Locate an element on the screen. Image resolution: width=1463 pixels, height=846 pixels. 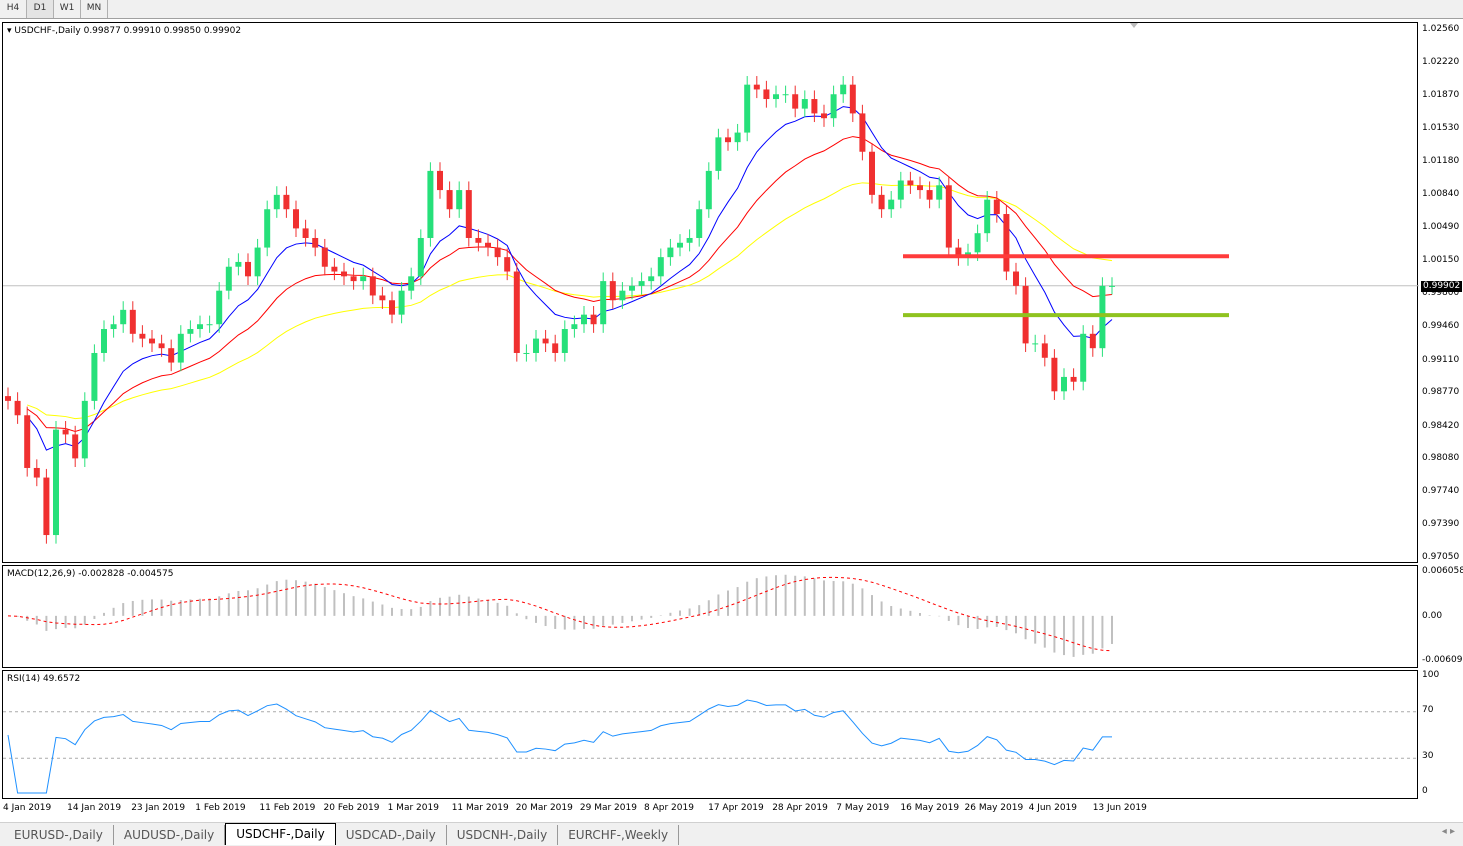
price-tick: 0.99800 is located at coordinates (1441, 293).